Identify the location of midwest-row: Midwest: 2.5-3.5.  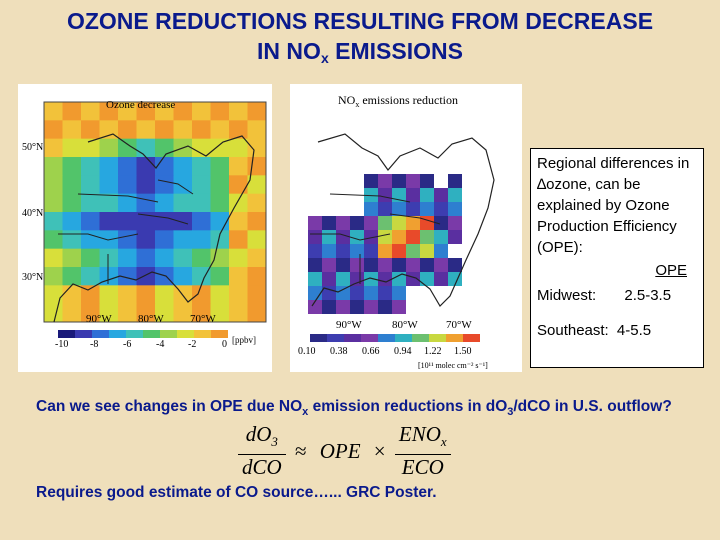
(617, 295).